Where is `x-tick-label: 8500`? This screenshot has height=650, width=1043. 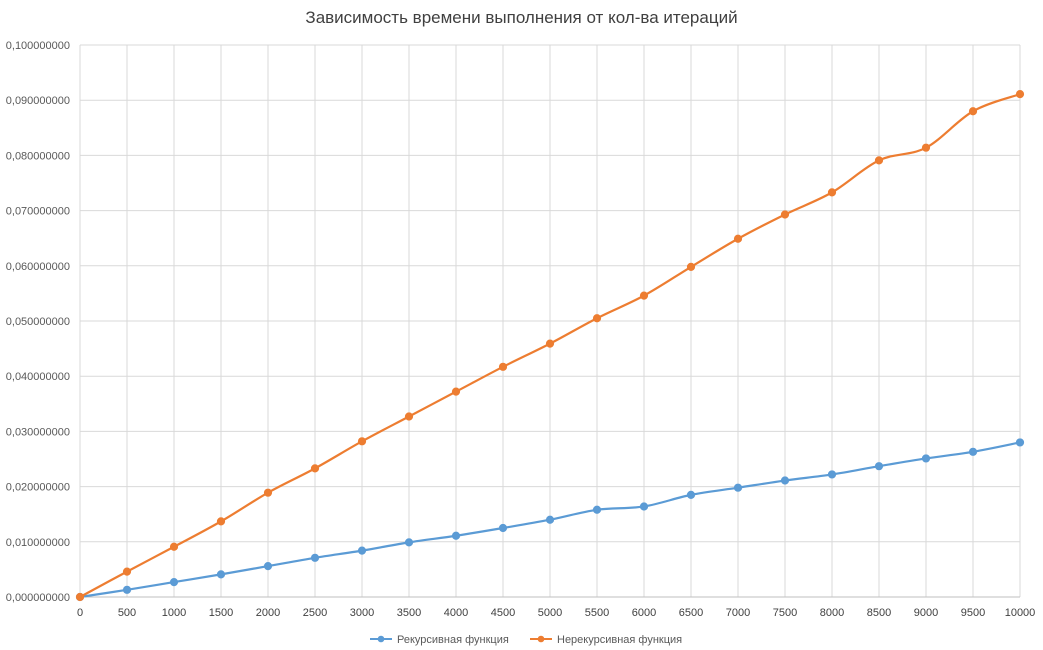 x-tick-label: 8500 is located at coordinates (879, 613).